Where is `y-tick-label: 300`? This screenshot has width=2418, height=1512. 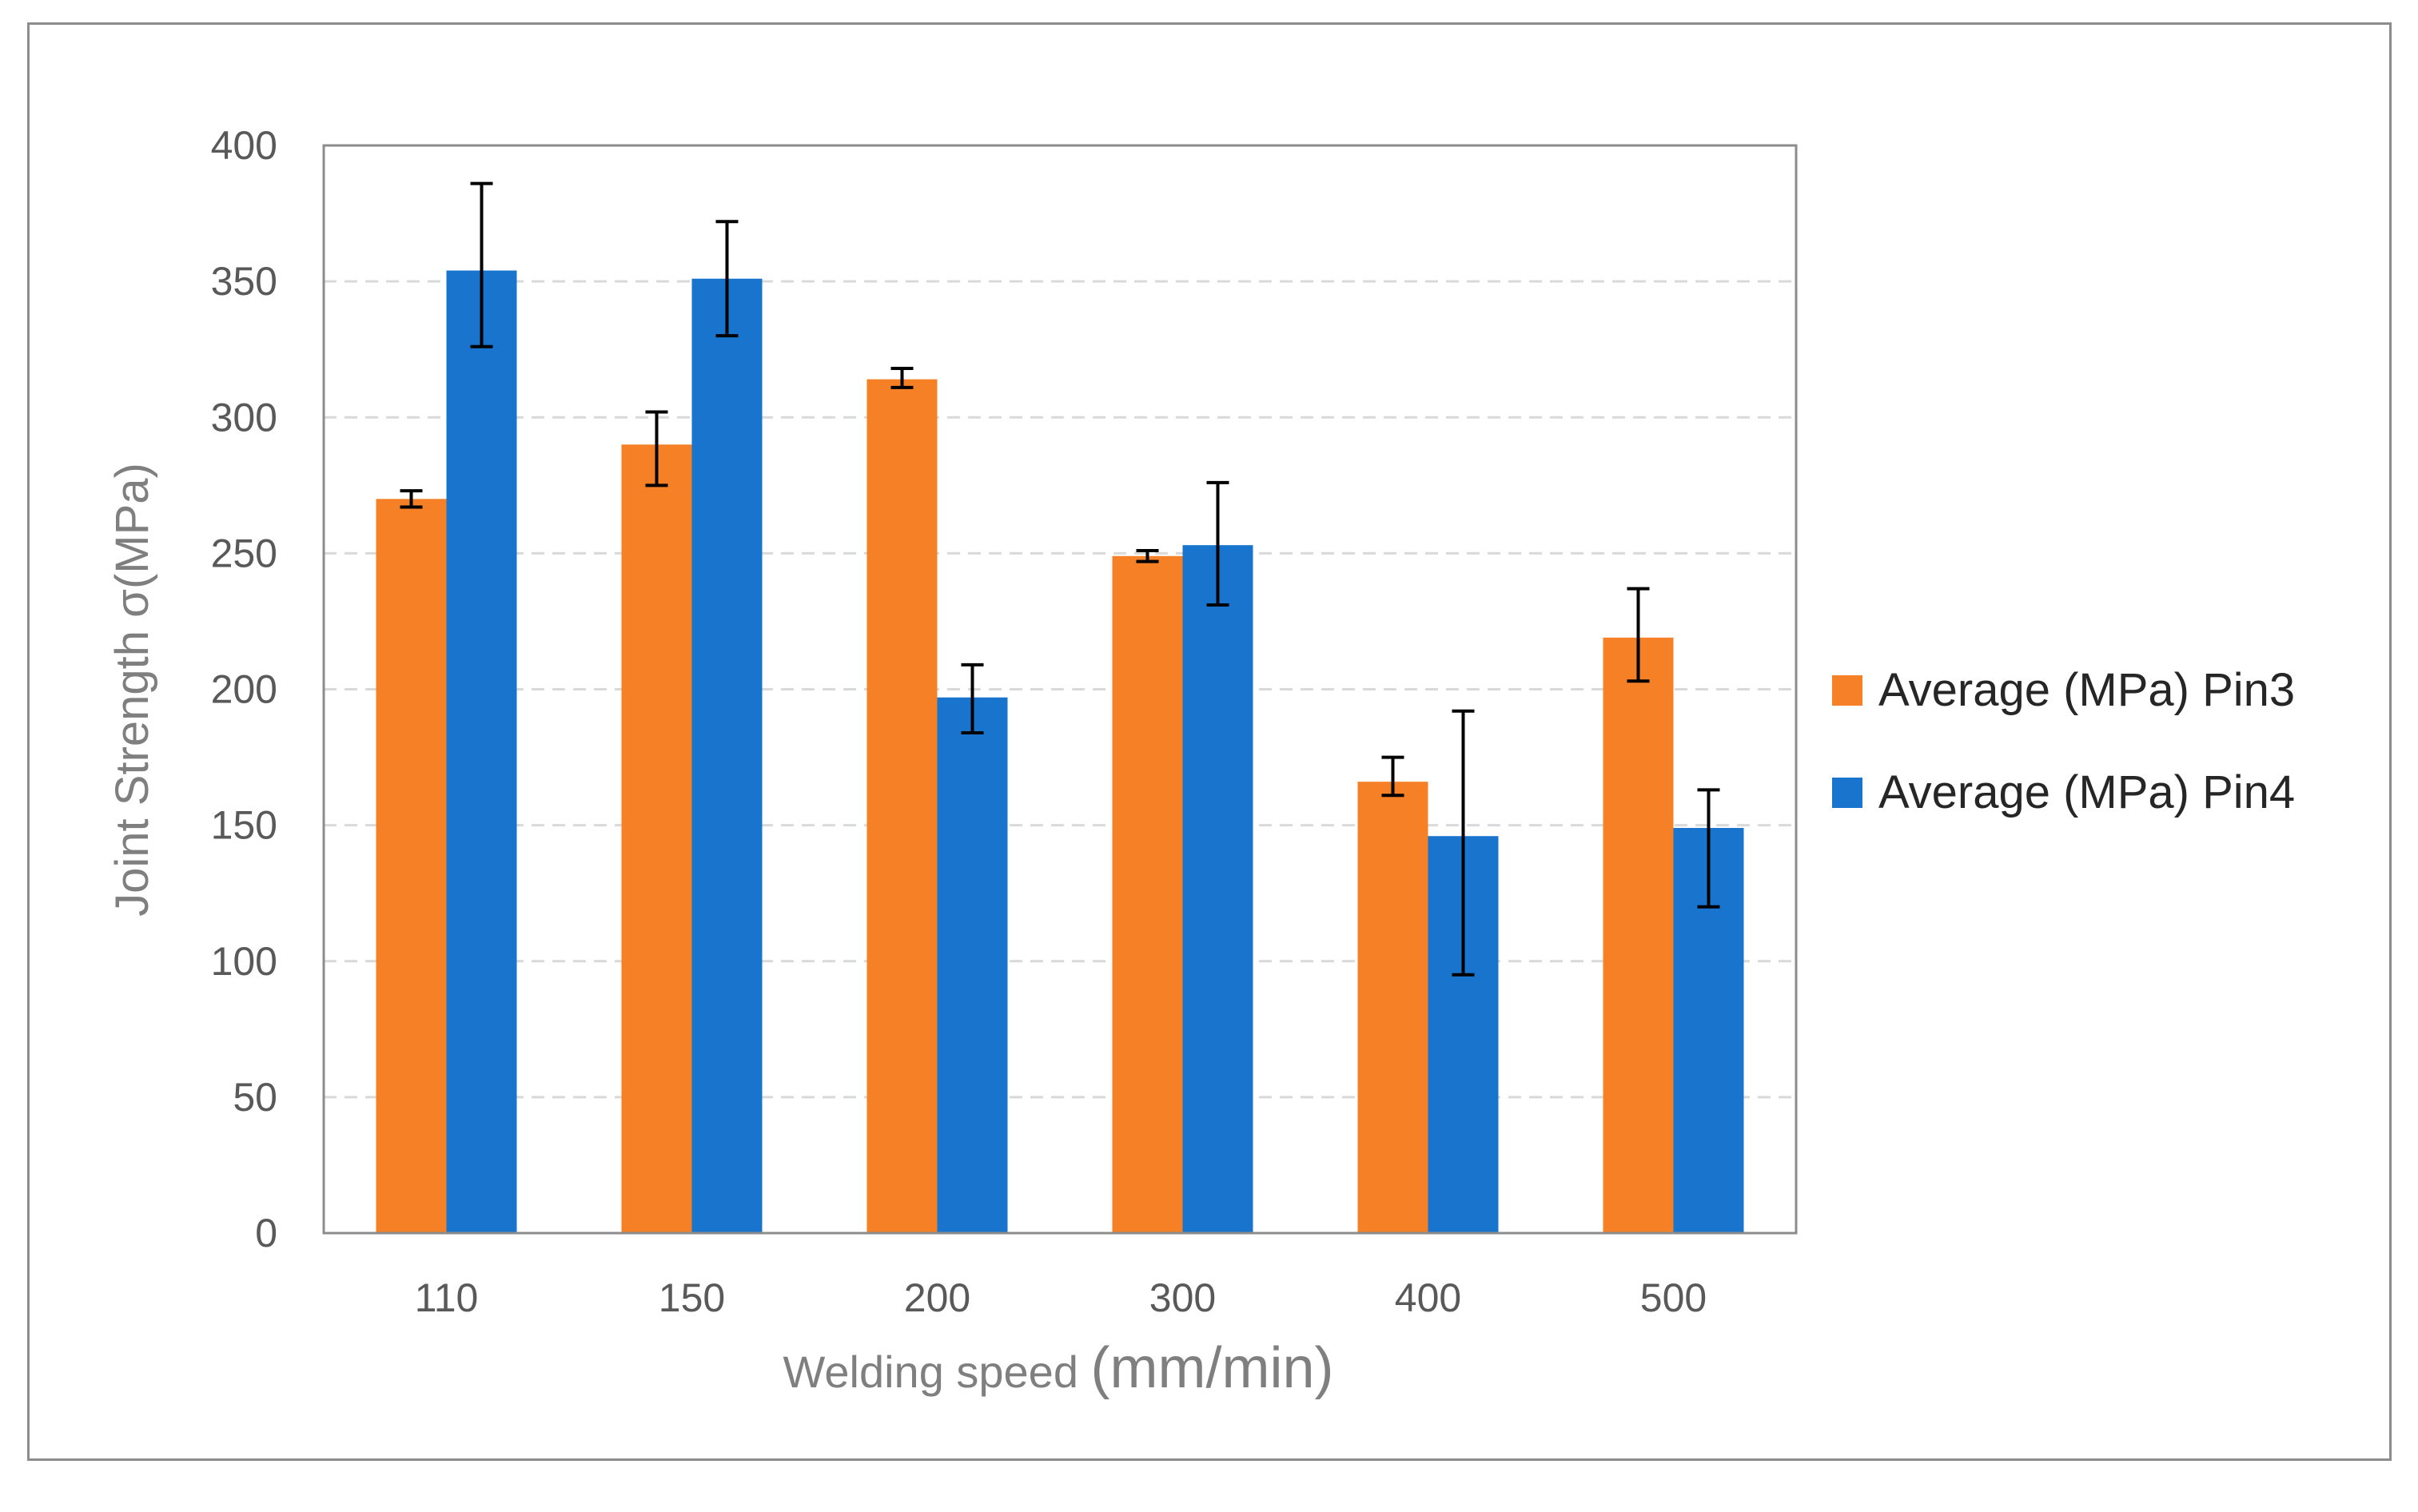 y-tick-label: 300 is located at coordinates (244, 417).